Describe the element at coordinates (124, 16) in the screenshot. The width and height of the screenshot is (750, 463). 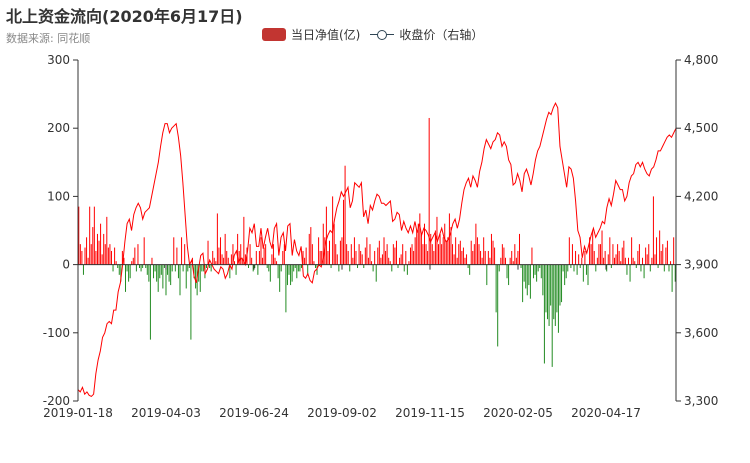
I see `chart-title: 北上资金流向(2020年6月17日)` at that location.